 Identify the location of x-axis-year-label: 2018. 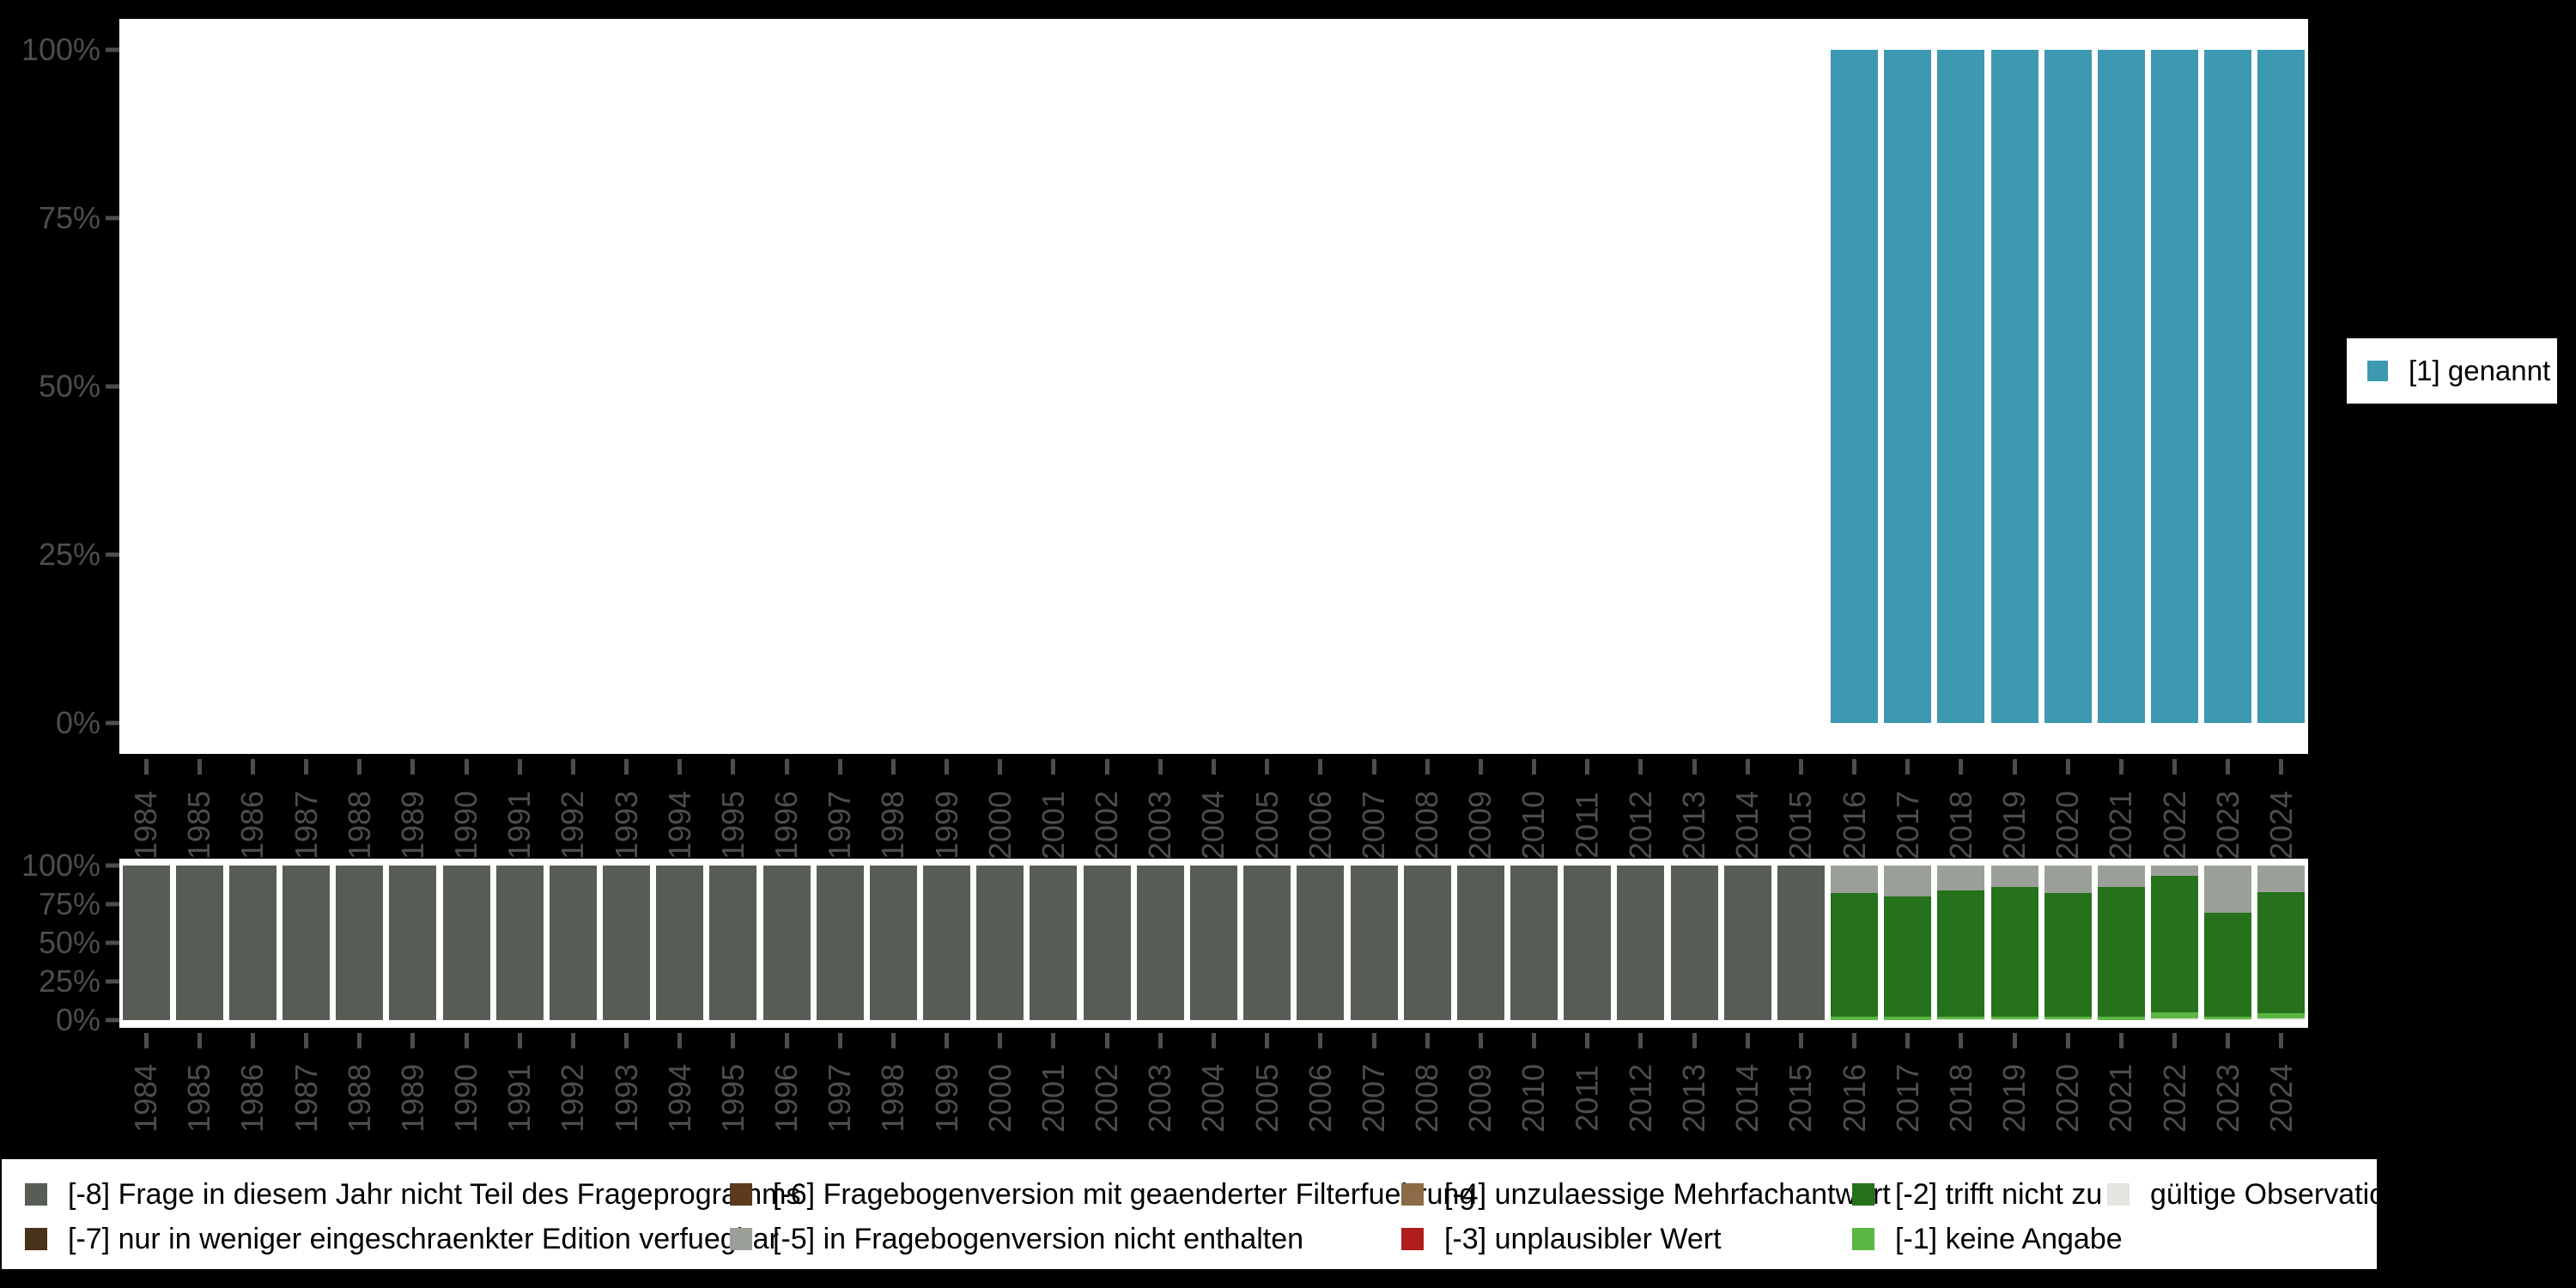
(1960, 825).